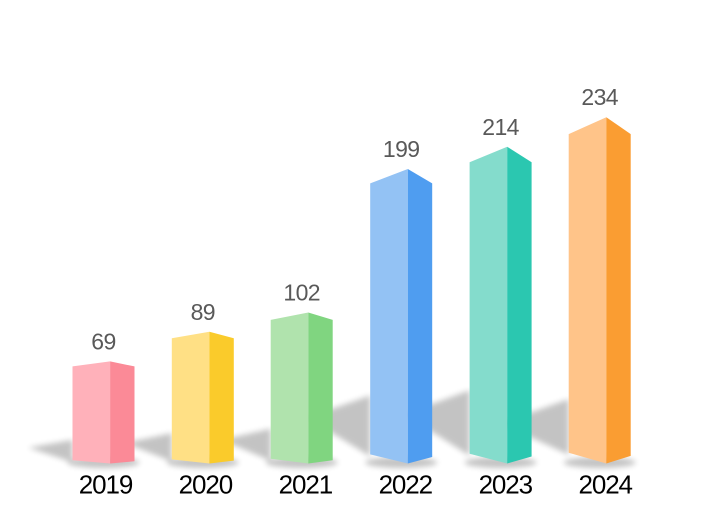 This screenshot has width=719, height=505. Describe the element at coordinates (599, 97) in the screenshot. I see `svg-text: 234` at that location.